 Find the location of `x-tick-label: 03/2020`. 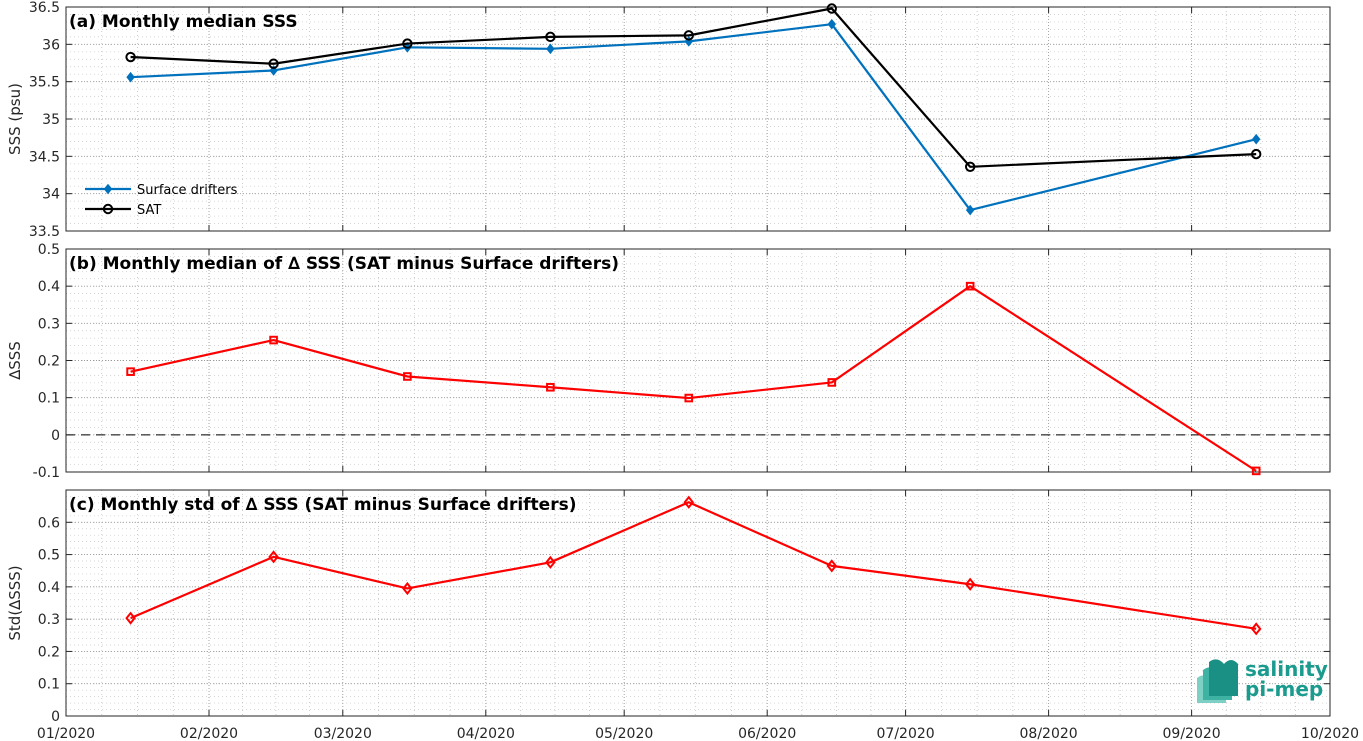

x-tick-label: 03/2020 is located at coordinates (343, 733).